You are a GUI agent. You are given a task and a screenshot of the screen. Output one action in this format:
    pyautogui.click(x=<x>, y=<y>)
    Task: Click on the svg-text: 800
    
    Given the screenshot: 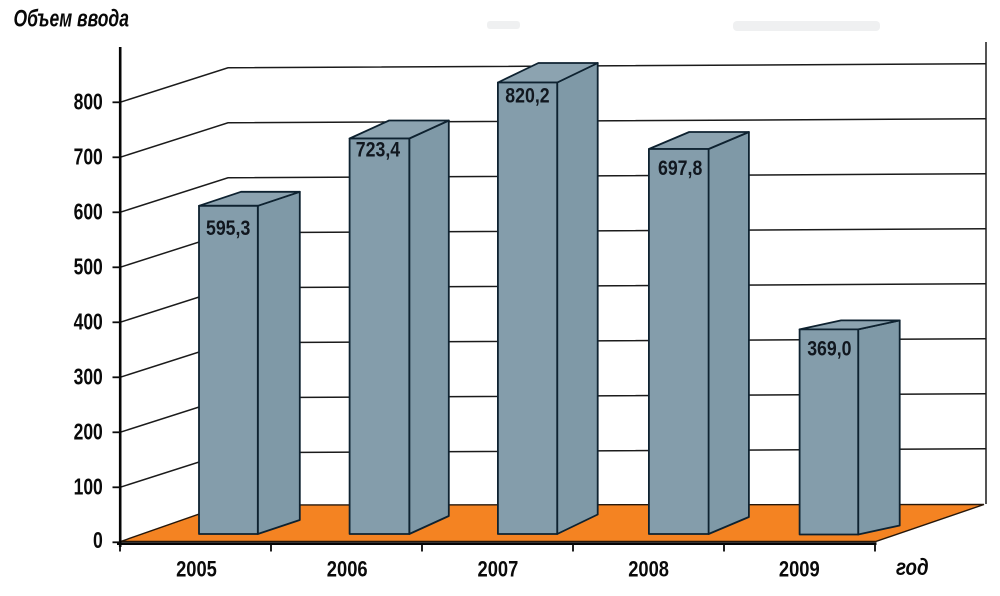 What is the action you would take?
    pyautogui.click(x=88, y=102)
    